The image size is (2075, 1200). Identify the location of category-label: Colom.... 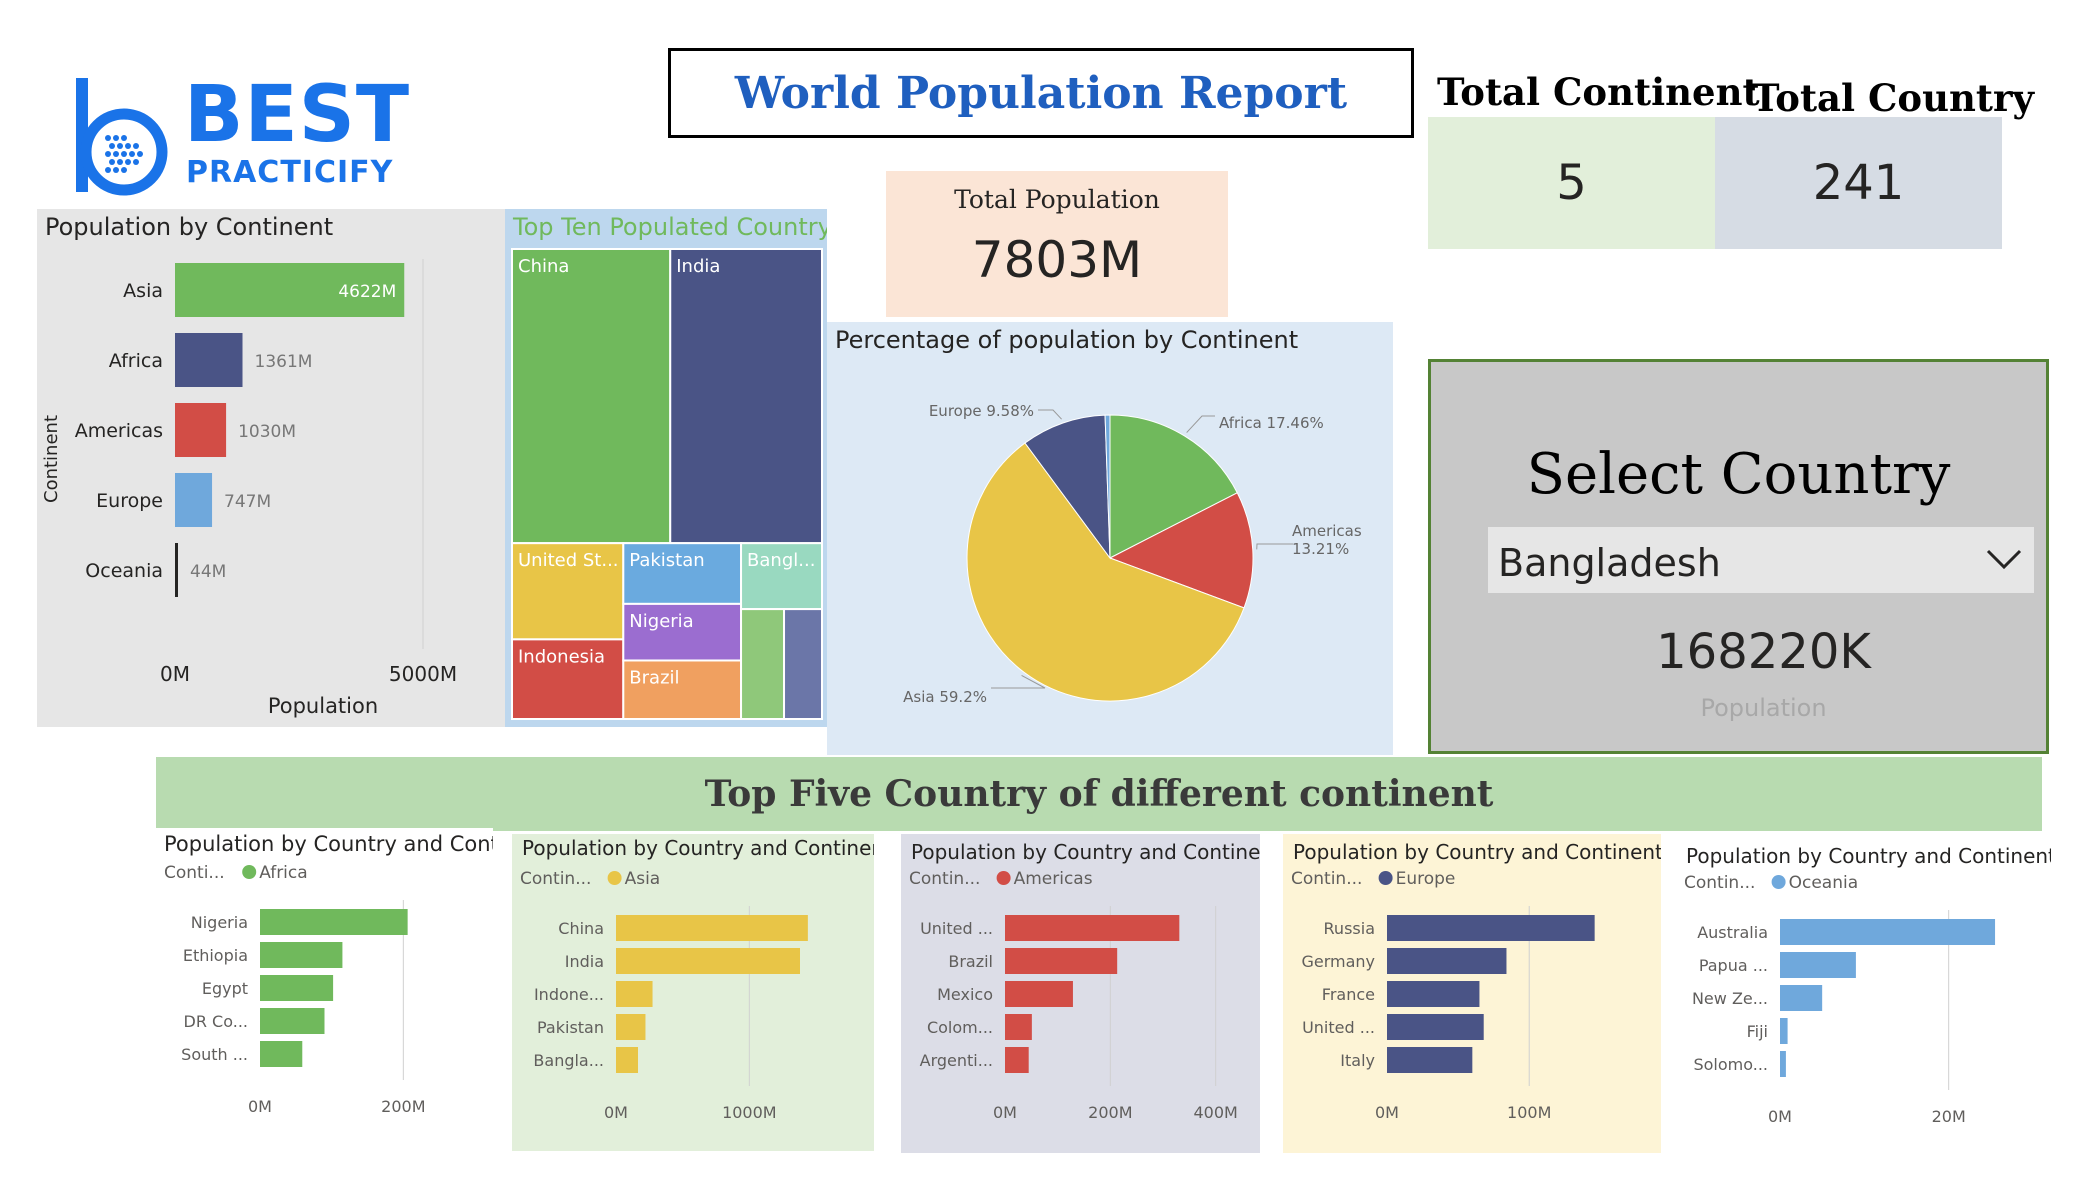
(960, 1027).